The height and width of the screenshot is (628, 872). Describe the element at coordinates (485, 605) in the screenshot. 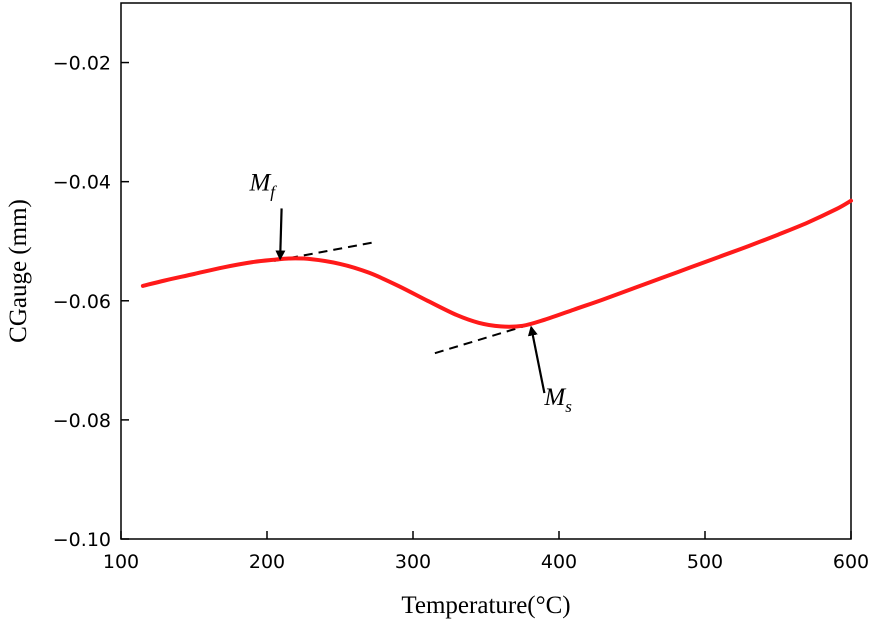

I see `x-axis-title: Temperature(°C)` at that location.